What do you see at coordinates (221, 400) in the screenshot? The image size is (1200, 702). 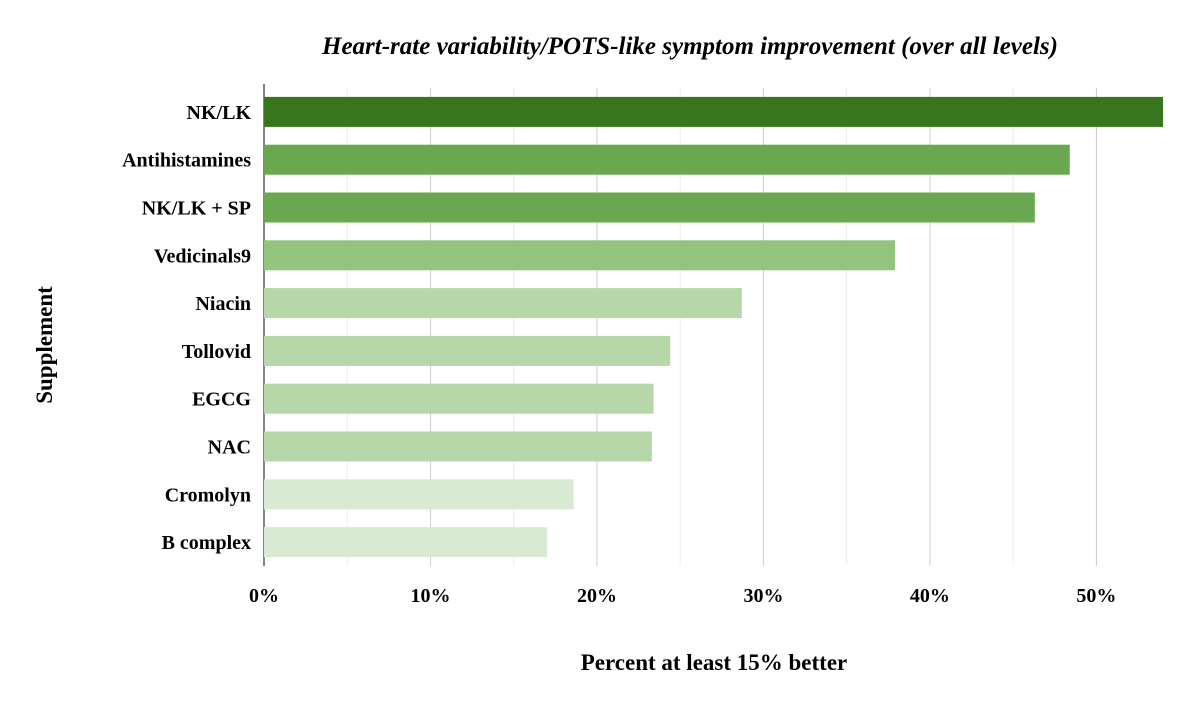 I see `category-label: EGCG` at bounding box center [221, 400].